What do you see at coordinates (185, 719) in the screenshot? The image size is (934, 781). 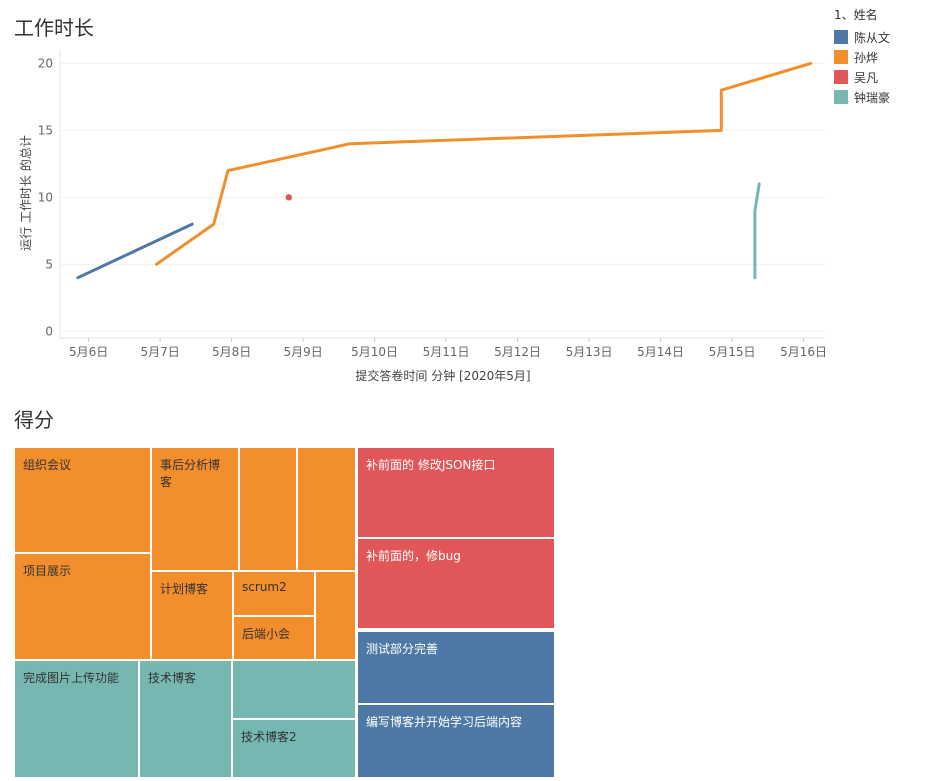 I see `treemap-cell: 技术博客` at bounding box center [185, 719].